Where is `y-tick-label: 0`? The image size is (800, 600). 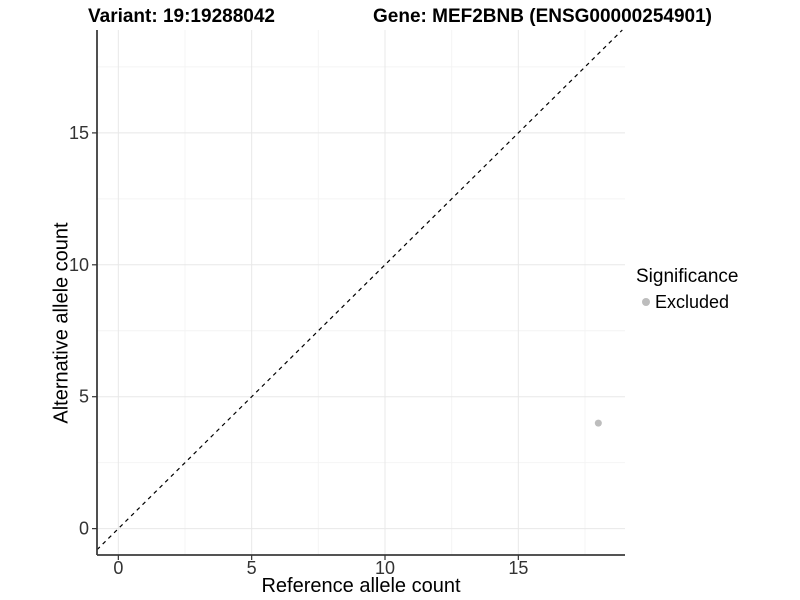
y-tick-label: 0 is located at coordinates (84, 529).